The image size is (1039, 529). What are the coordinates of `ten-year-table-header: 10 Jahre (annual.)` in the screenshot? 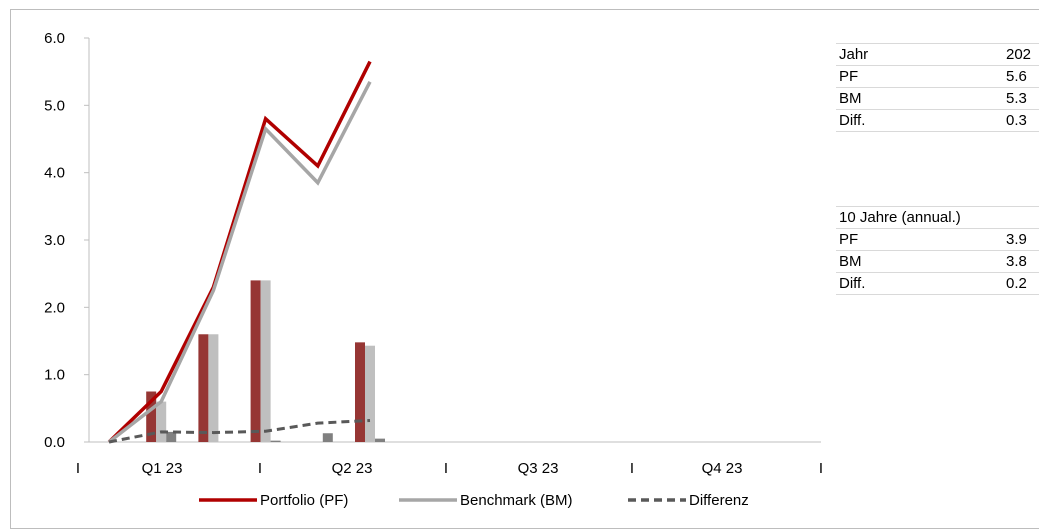 It's located at (937, 217).